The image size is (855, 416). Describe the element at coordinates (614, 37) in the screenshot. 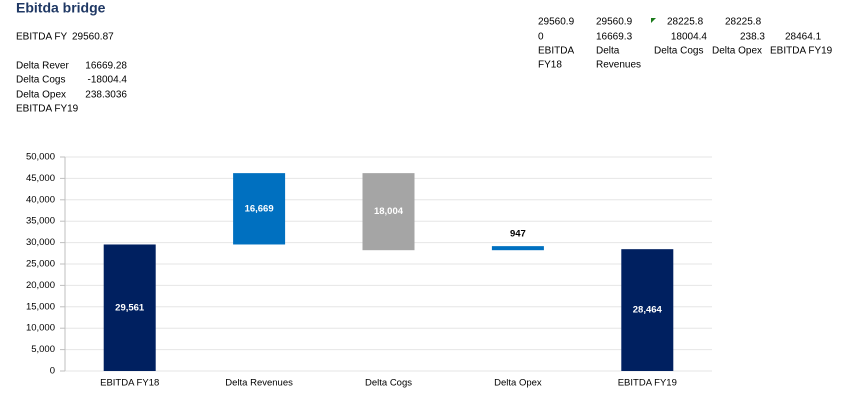

I see `cell: 16669.3` at that location.